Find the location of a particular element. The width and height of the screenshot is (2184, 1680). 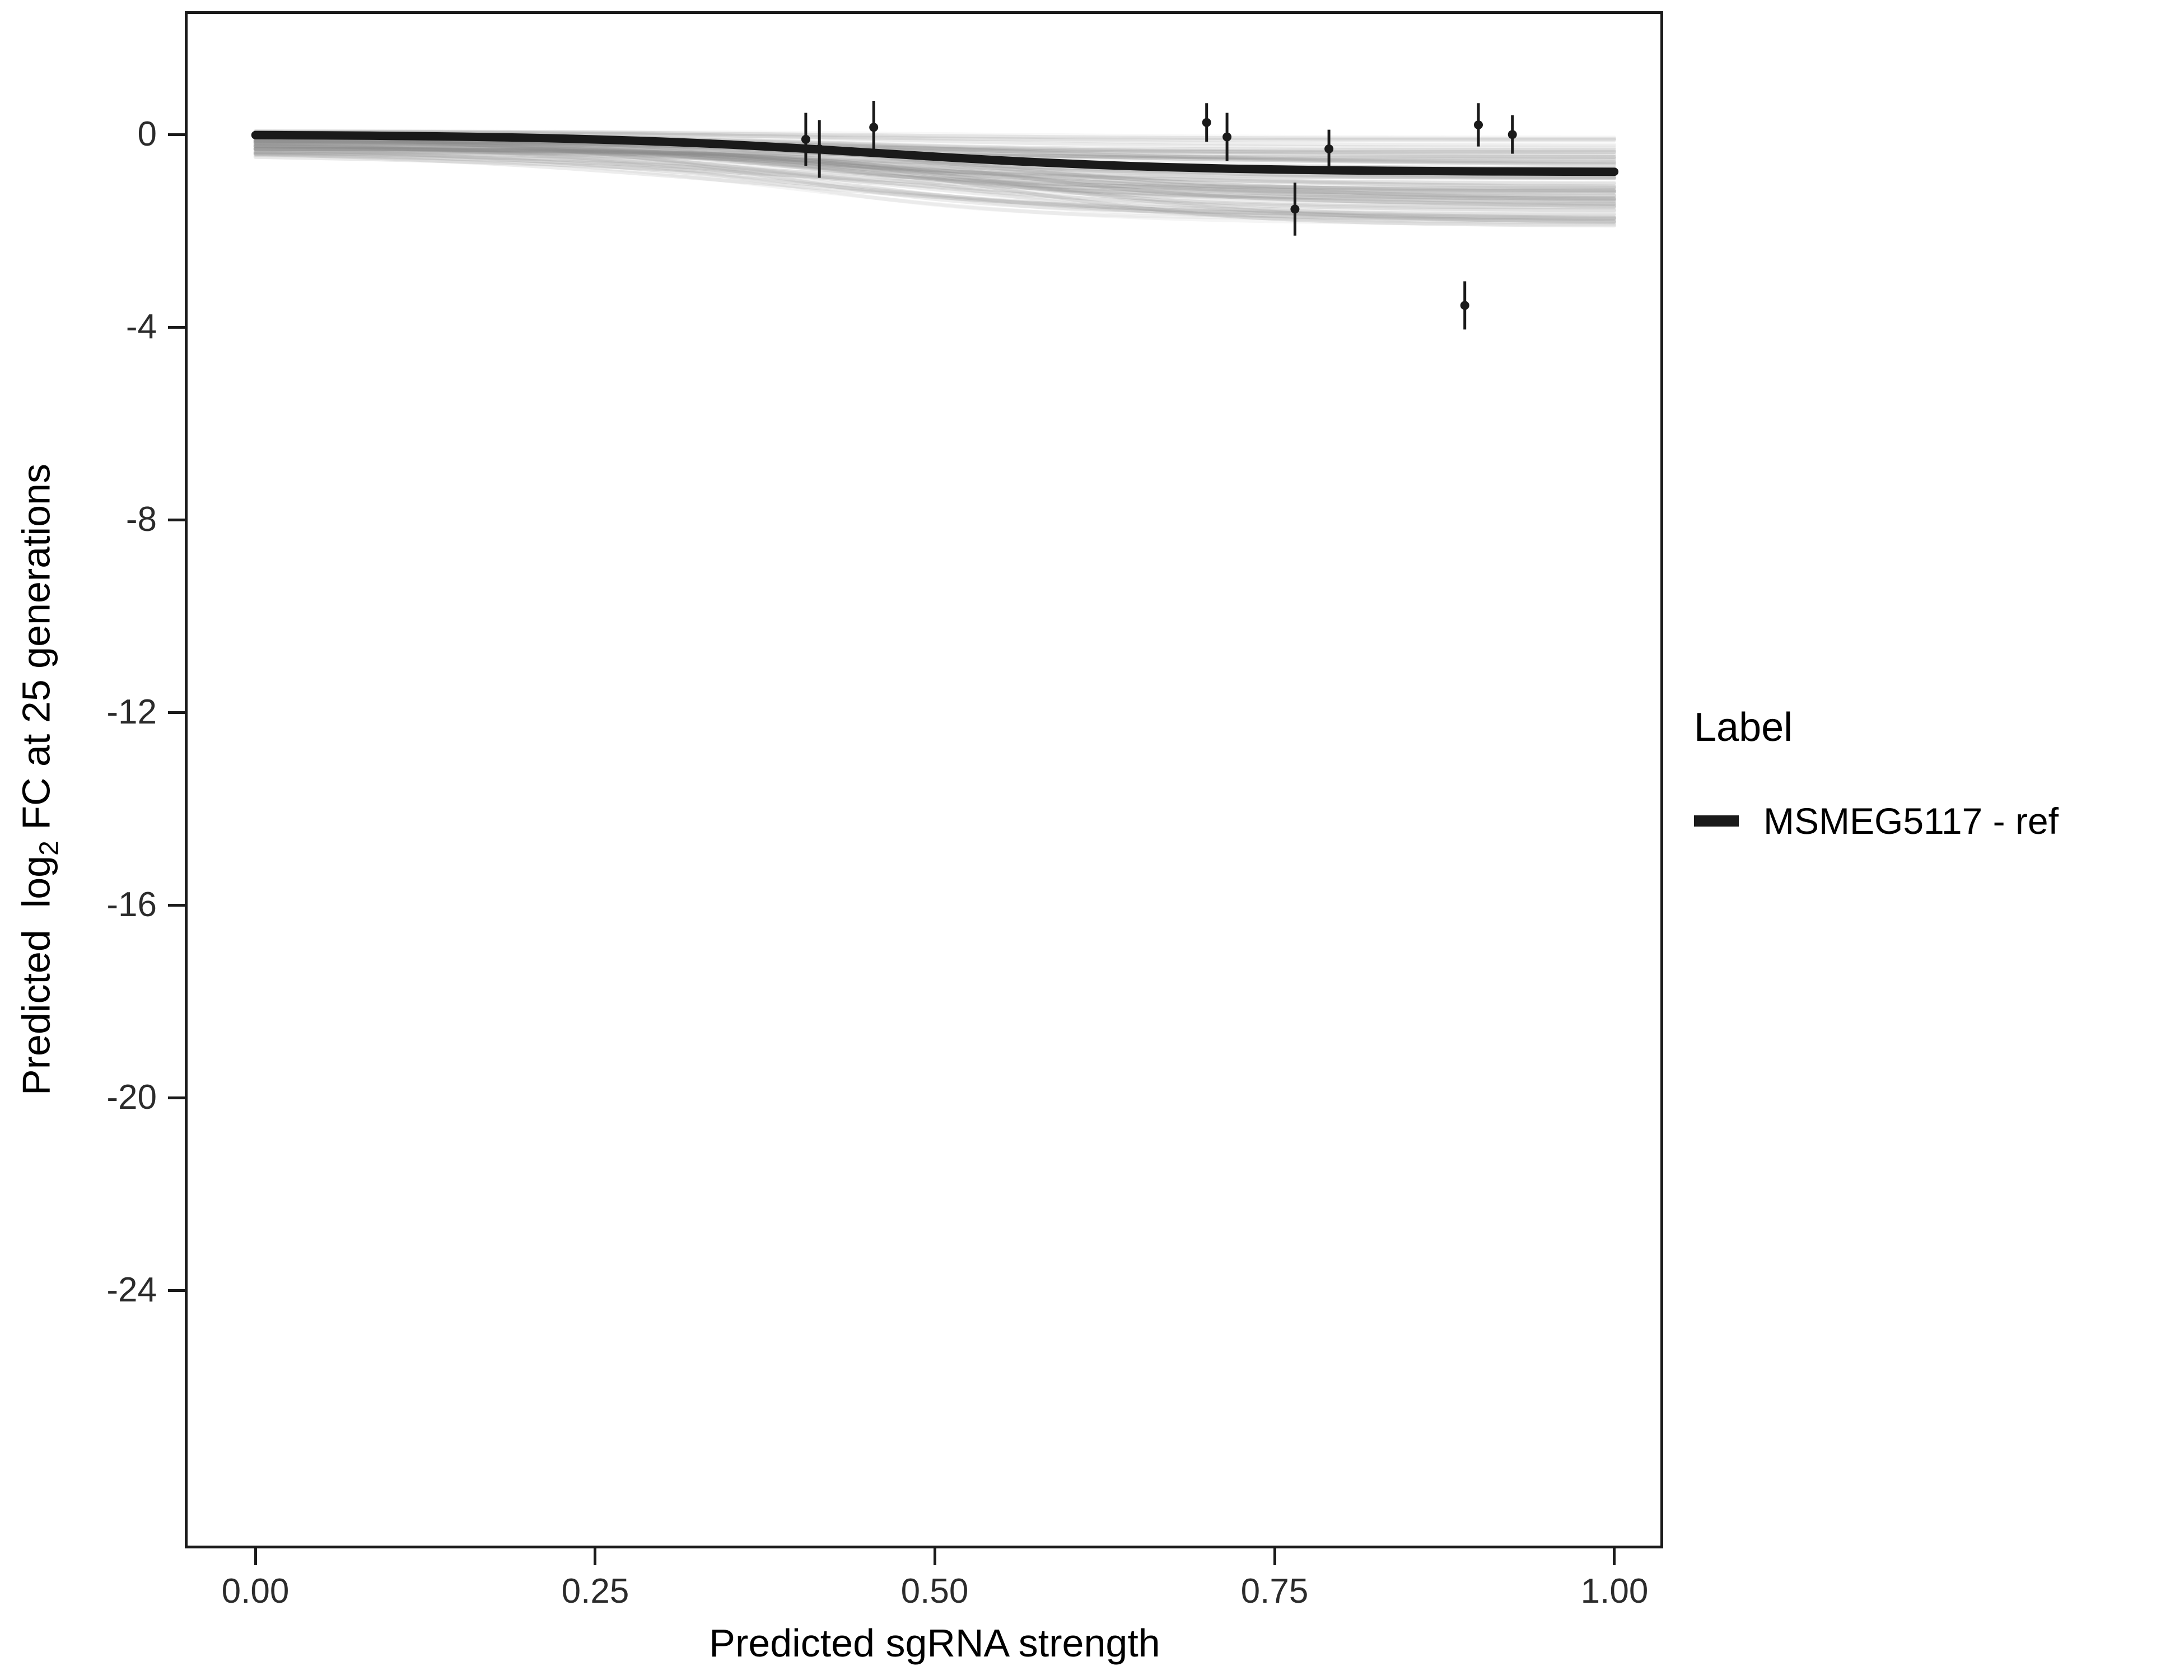

legend: Label MSMEG5117 - ref is located at coordinates (1877, 773).